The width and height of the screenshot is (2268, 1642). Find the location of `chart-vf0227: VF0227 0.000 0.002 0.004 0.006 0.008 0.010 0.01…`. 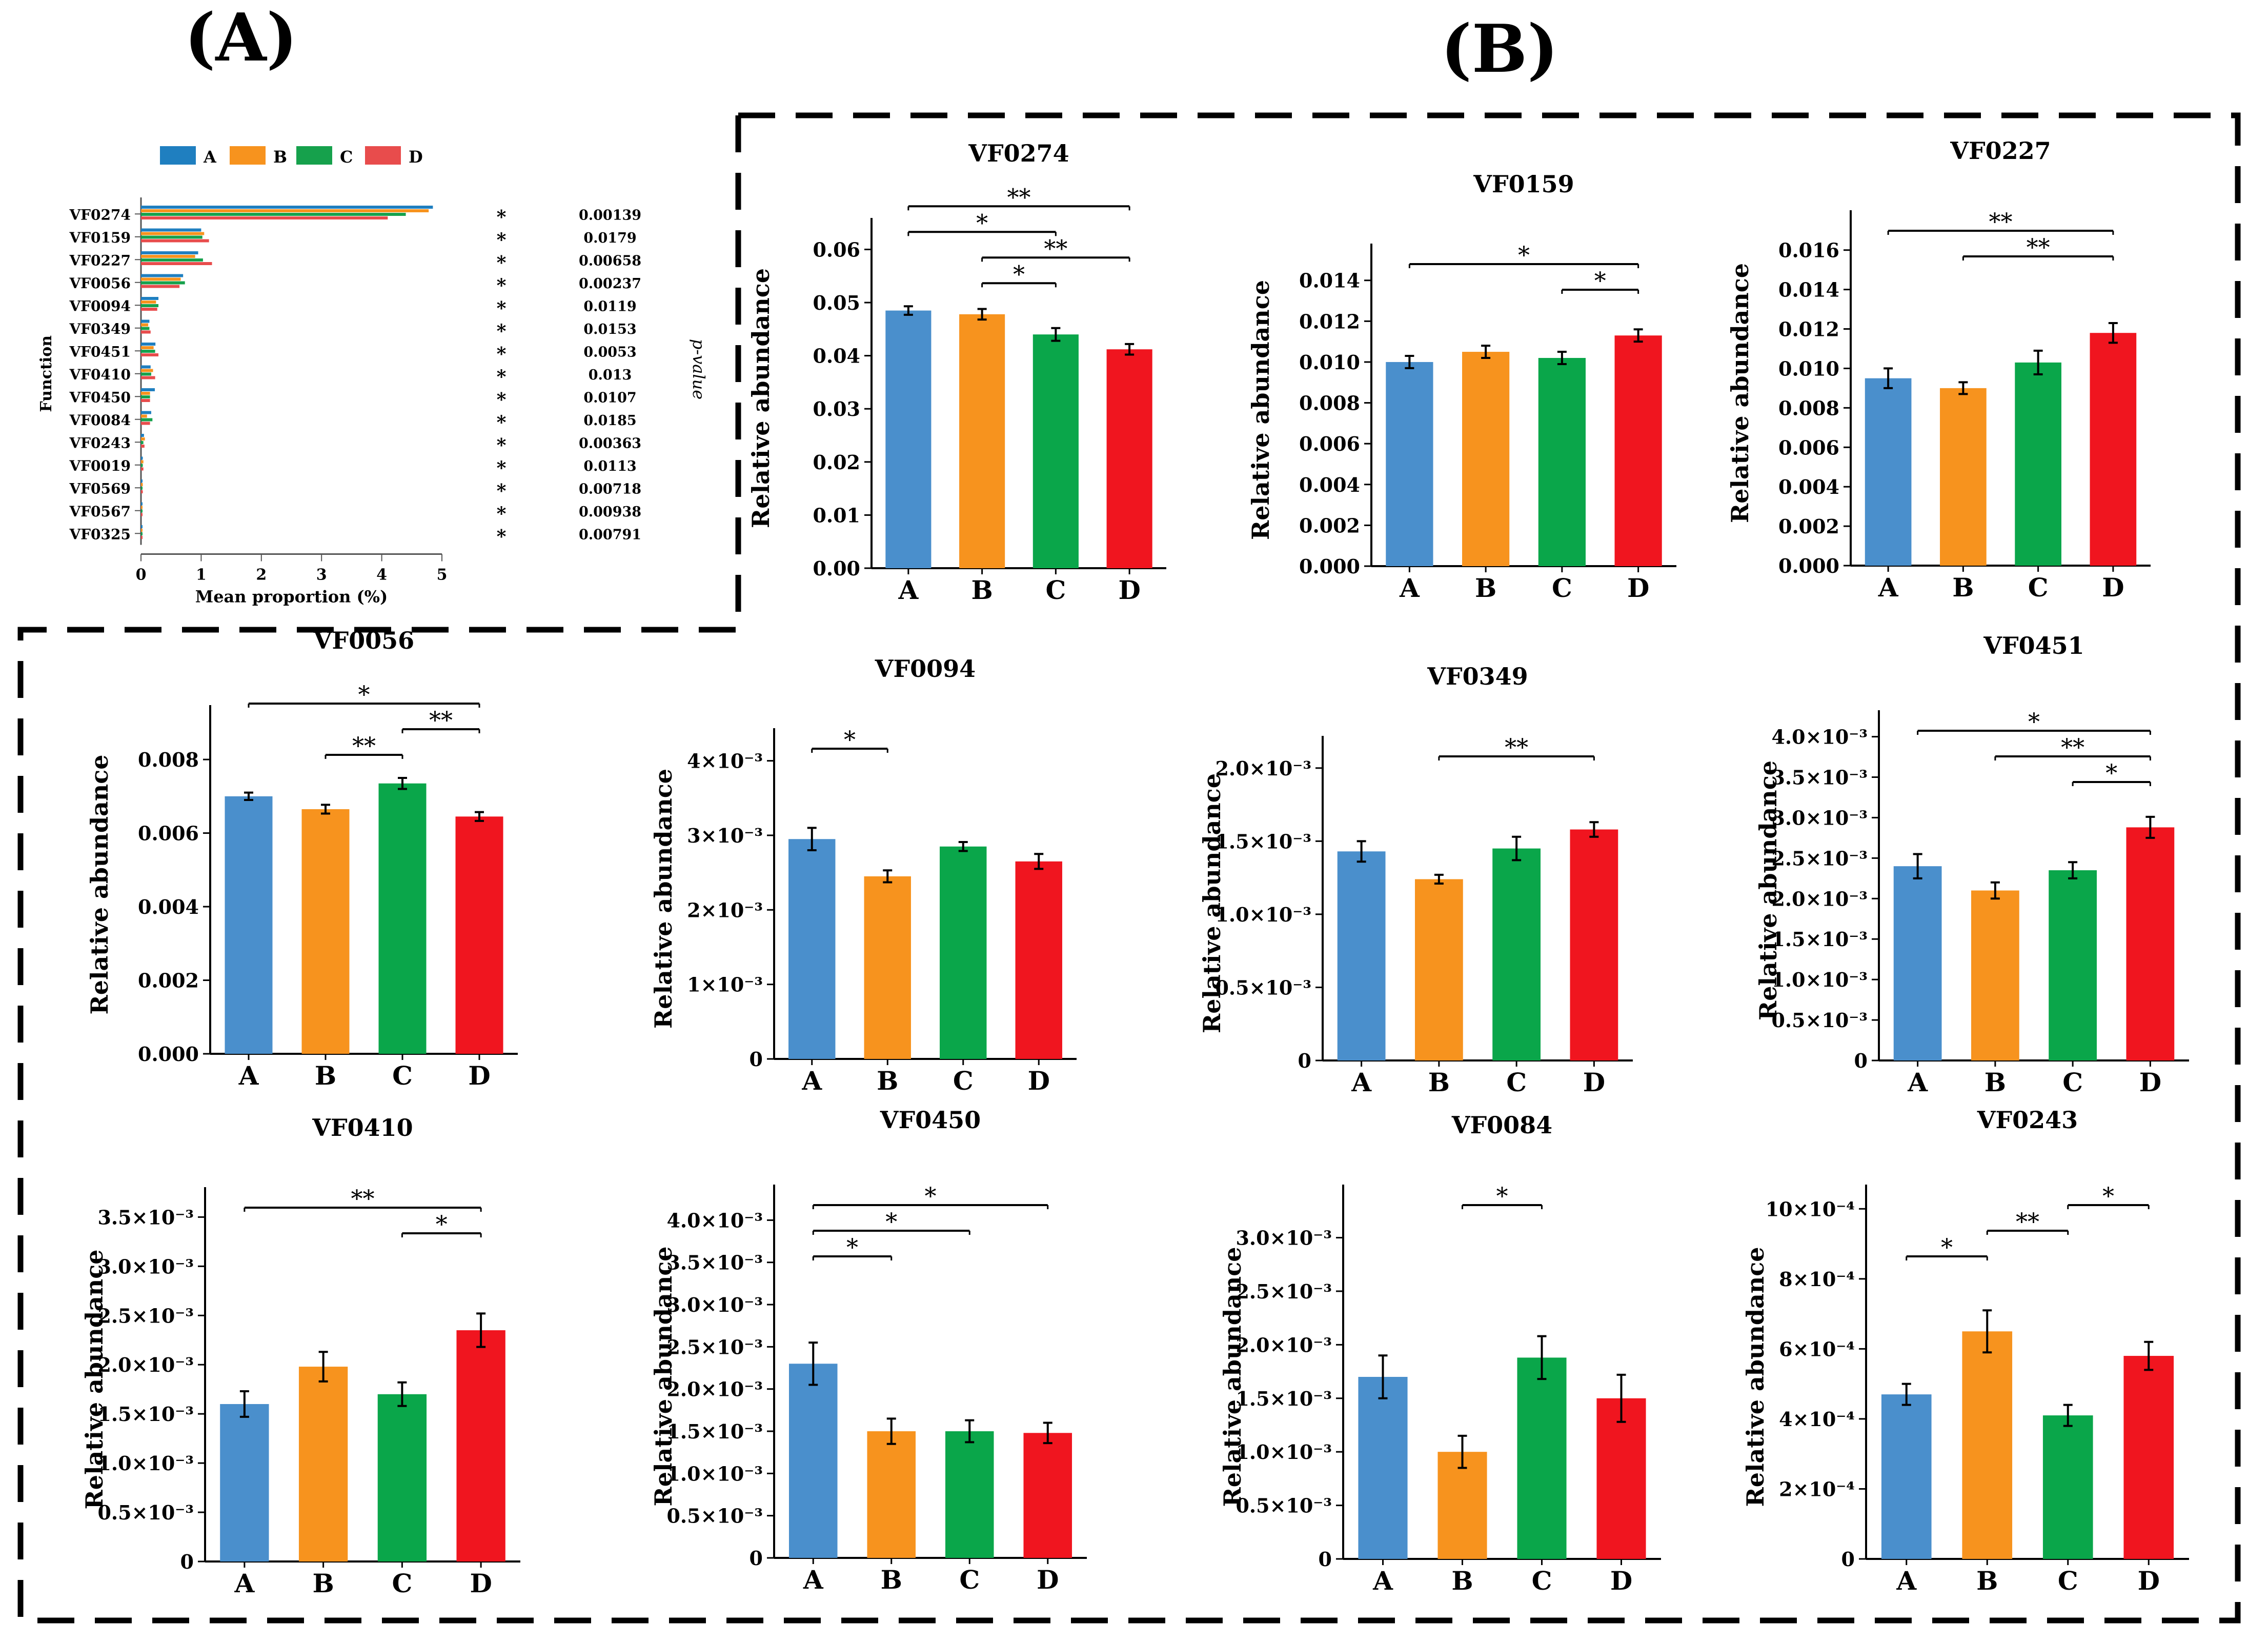

chart-vf0227: VF0227 0.000 0.002 0.004 0.006 0.008 0.010 0.01… is located at coordinates (1938, 370).